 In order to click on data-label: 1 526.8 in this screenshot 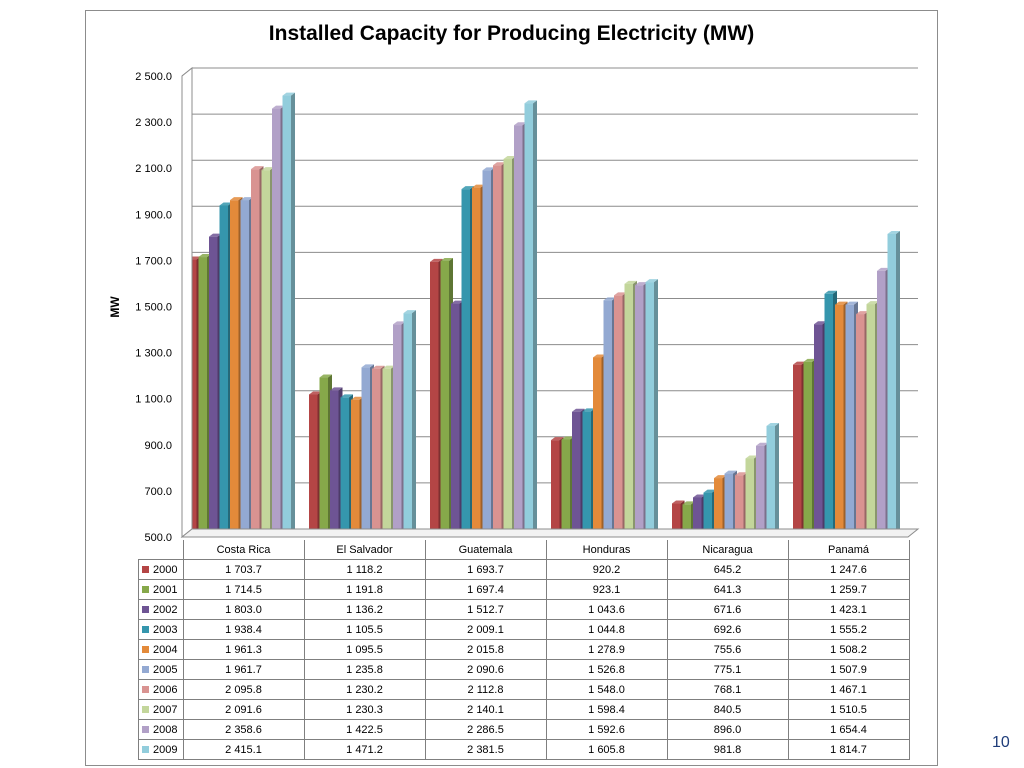, I will do `click(606, 669)`.